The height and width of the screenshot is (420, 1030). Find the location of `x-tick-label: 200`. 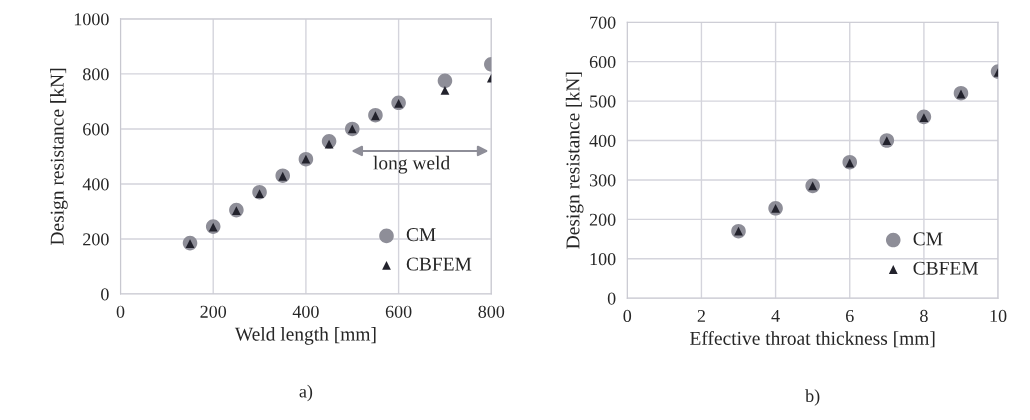

x-tick-label: 200 is located at coordinates (213, 311).